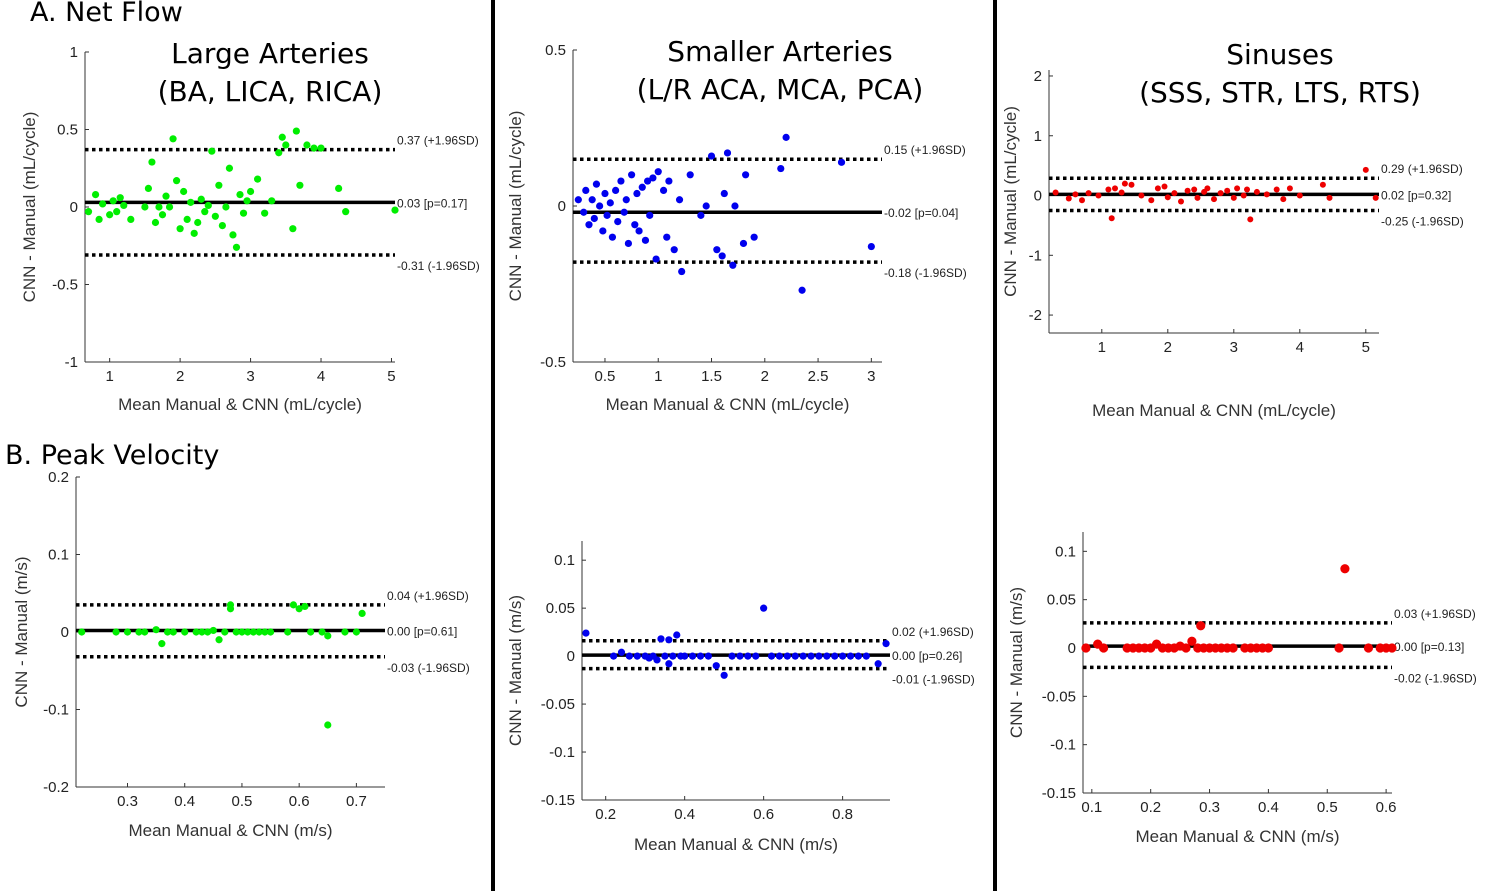 Image resolution: width=1497 pixels, height=891 pixels. Describe the element at coordinates (1429, 647) in the screenshot. I see `pv-sinuses-line-annotation: 0.00 [p=0.13]` at that location.